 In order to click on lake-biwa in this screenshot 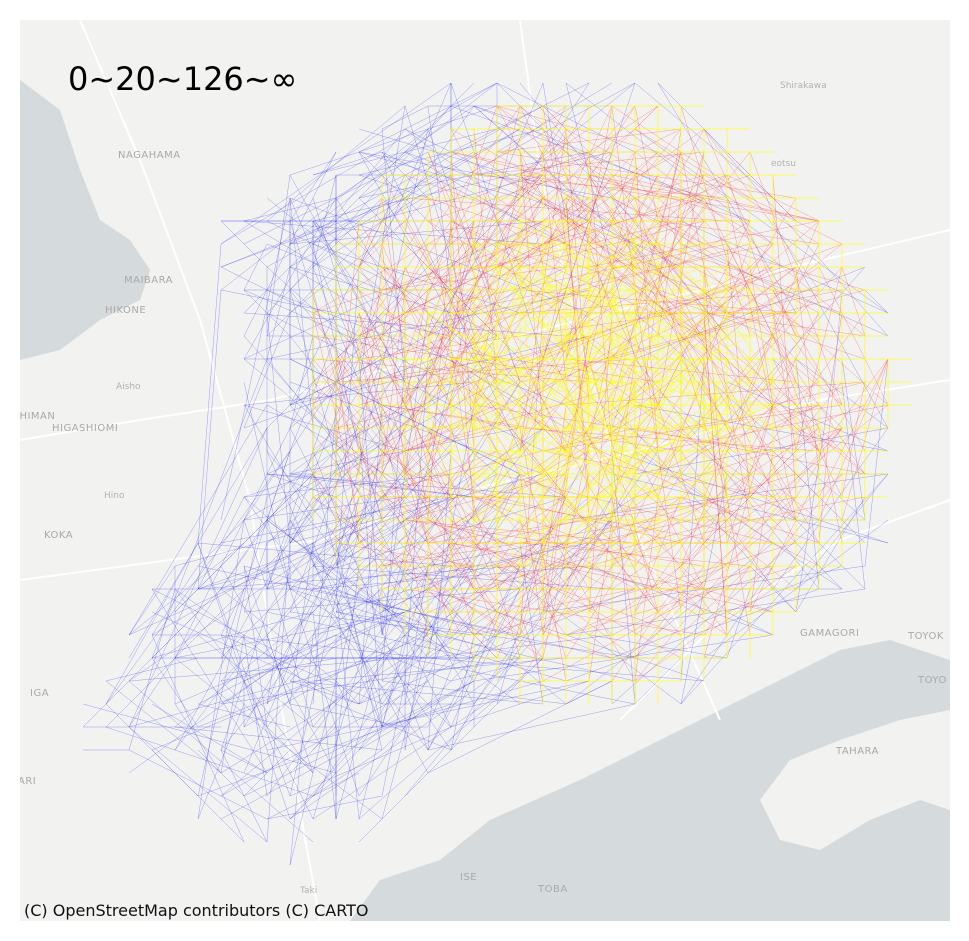, I will do `click(85, 220)`.